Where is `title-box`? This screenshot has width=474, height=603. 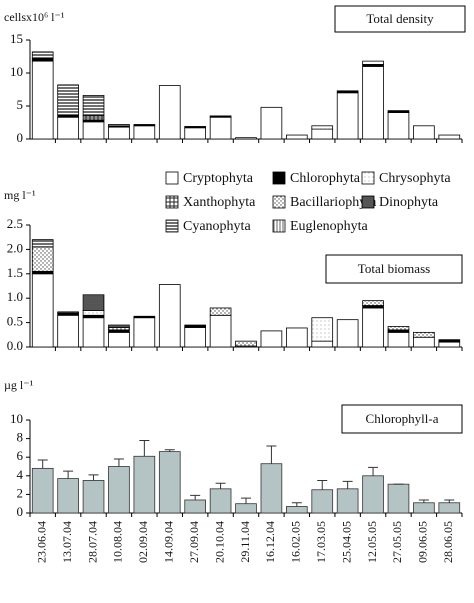 title-box is located at coordinates (400, 19).